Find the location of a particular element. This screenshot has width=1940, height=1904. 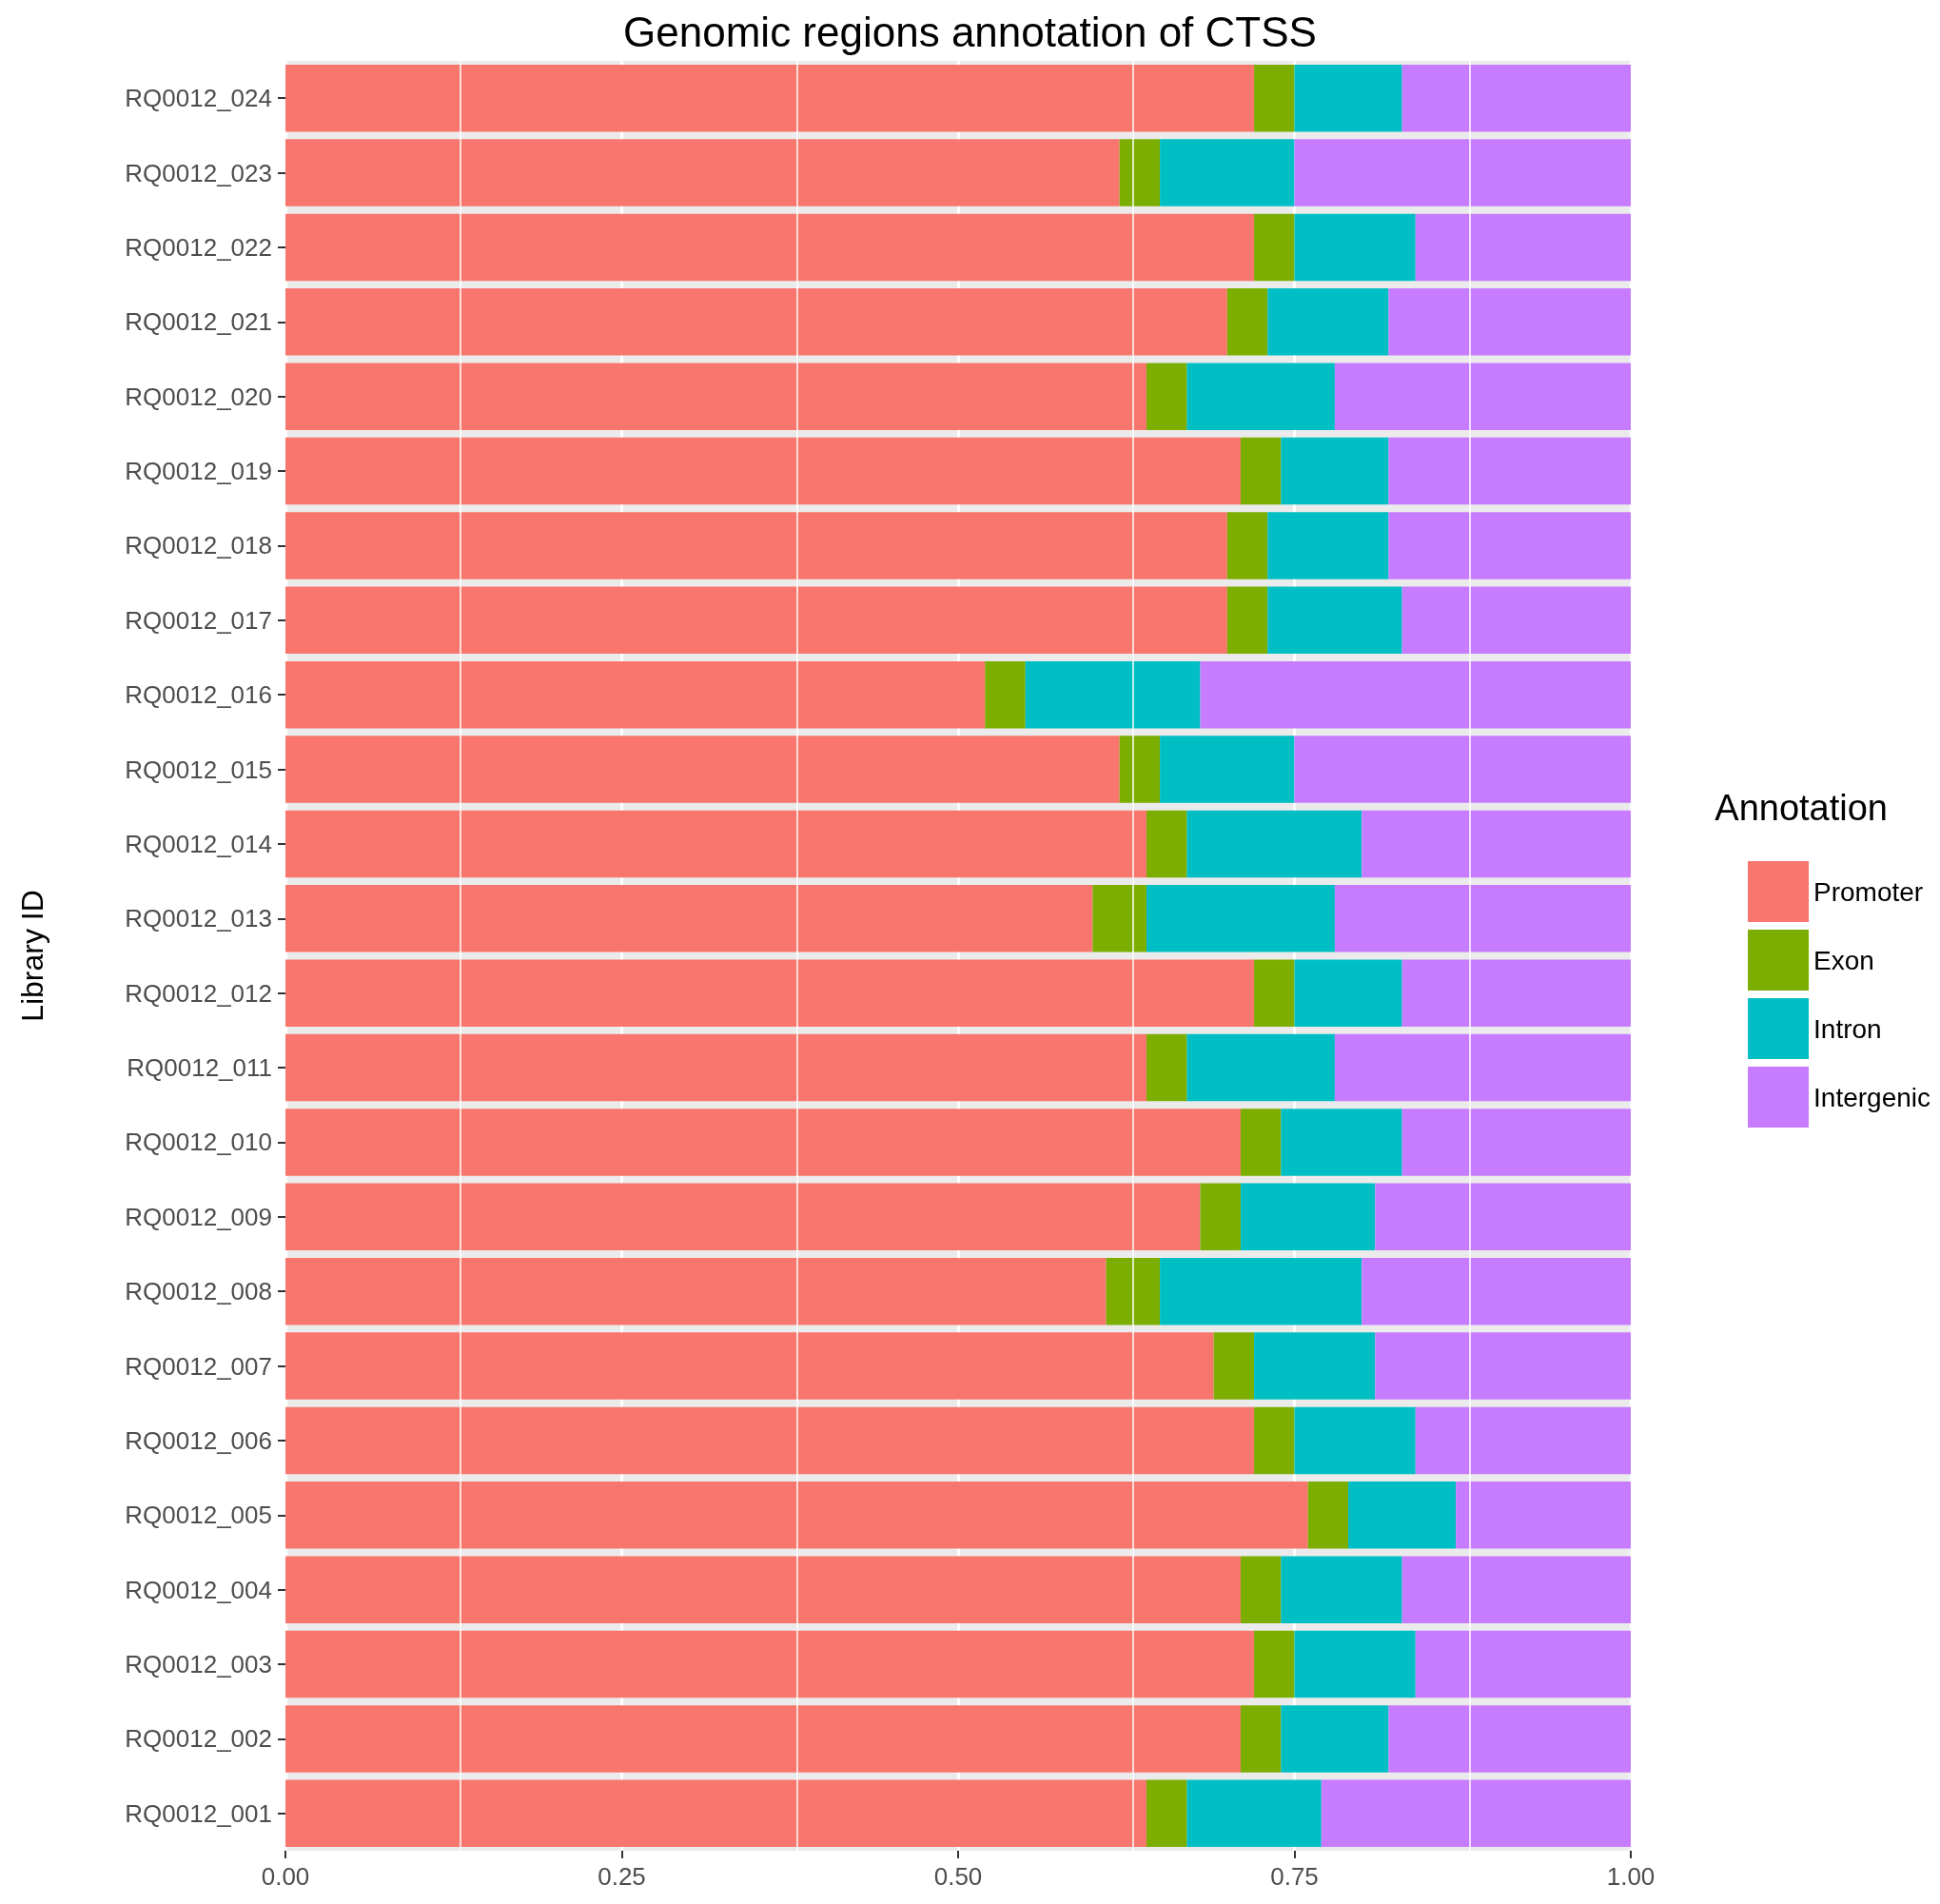

y-tick-label: RQ0012_004 is located at coordinates (198, 1589).